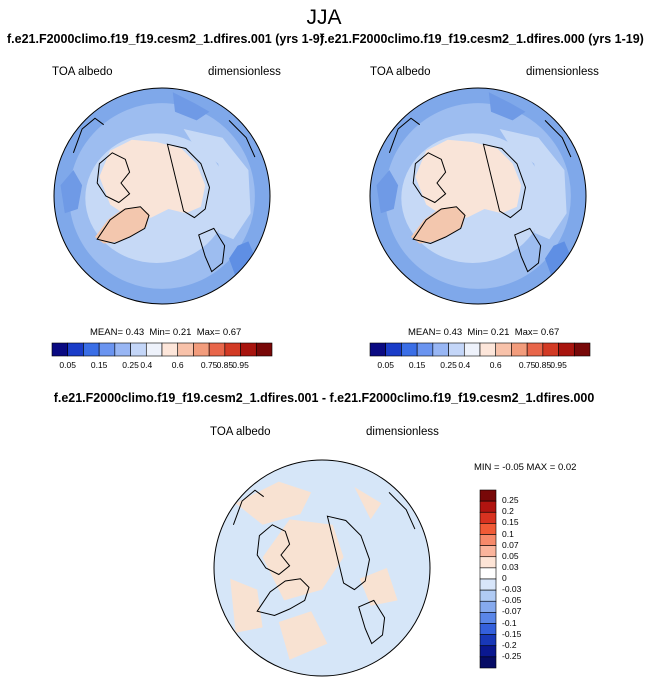  Describe the element at coordinates (188, 181) in the screenshot. I see `panel1-coastSib` at that location.